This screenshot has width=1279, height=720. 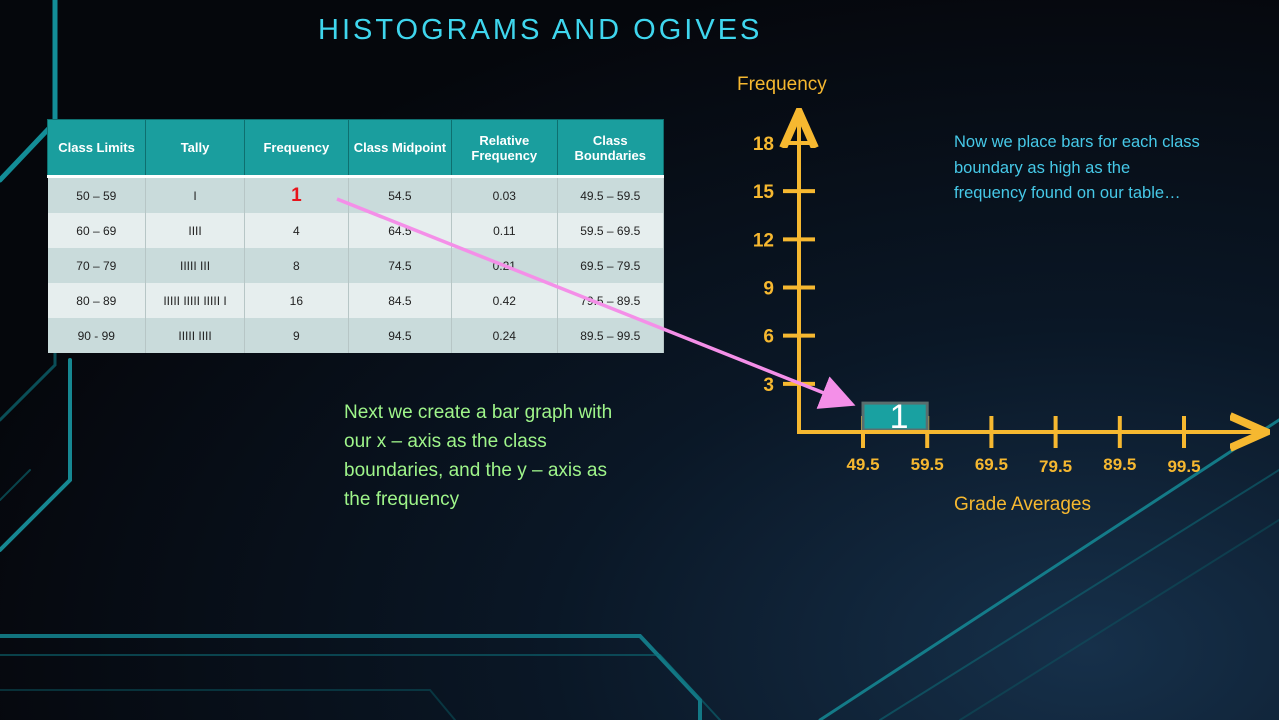 What do you see at coordinates (400, 230) in the screenshot?
I see `table-cell: 64.5` at bounding box center [400, 230].